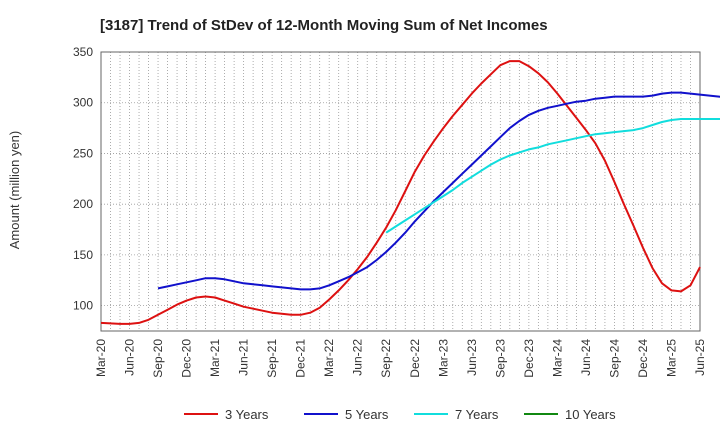  Describe the element at coordinates (244, 357) in the screenshot. I see `x-tick-label: Jun-21` at that location.